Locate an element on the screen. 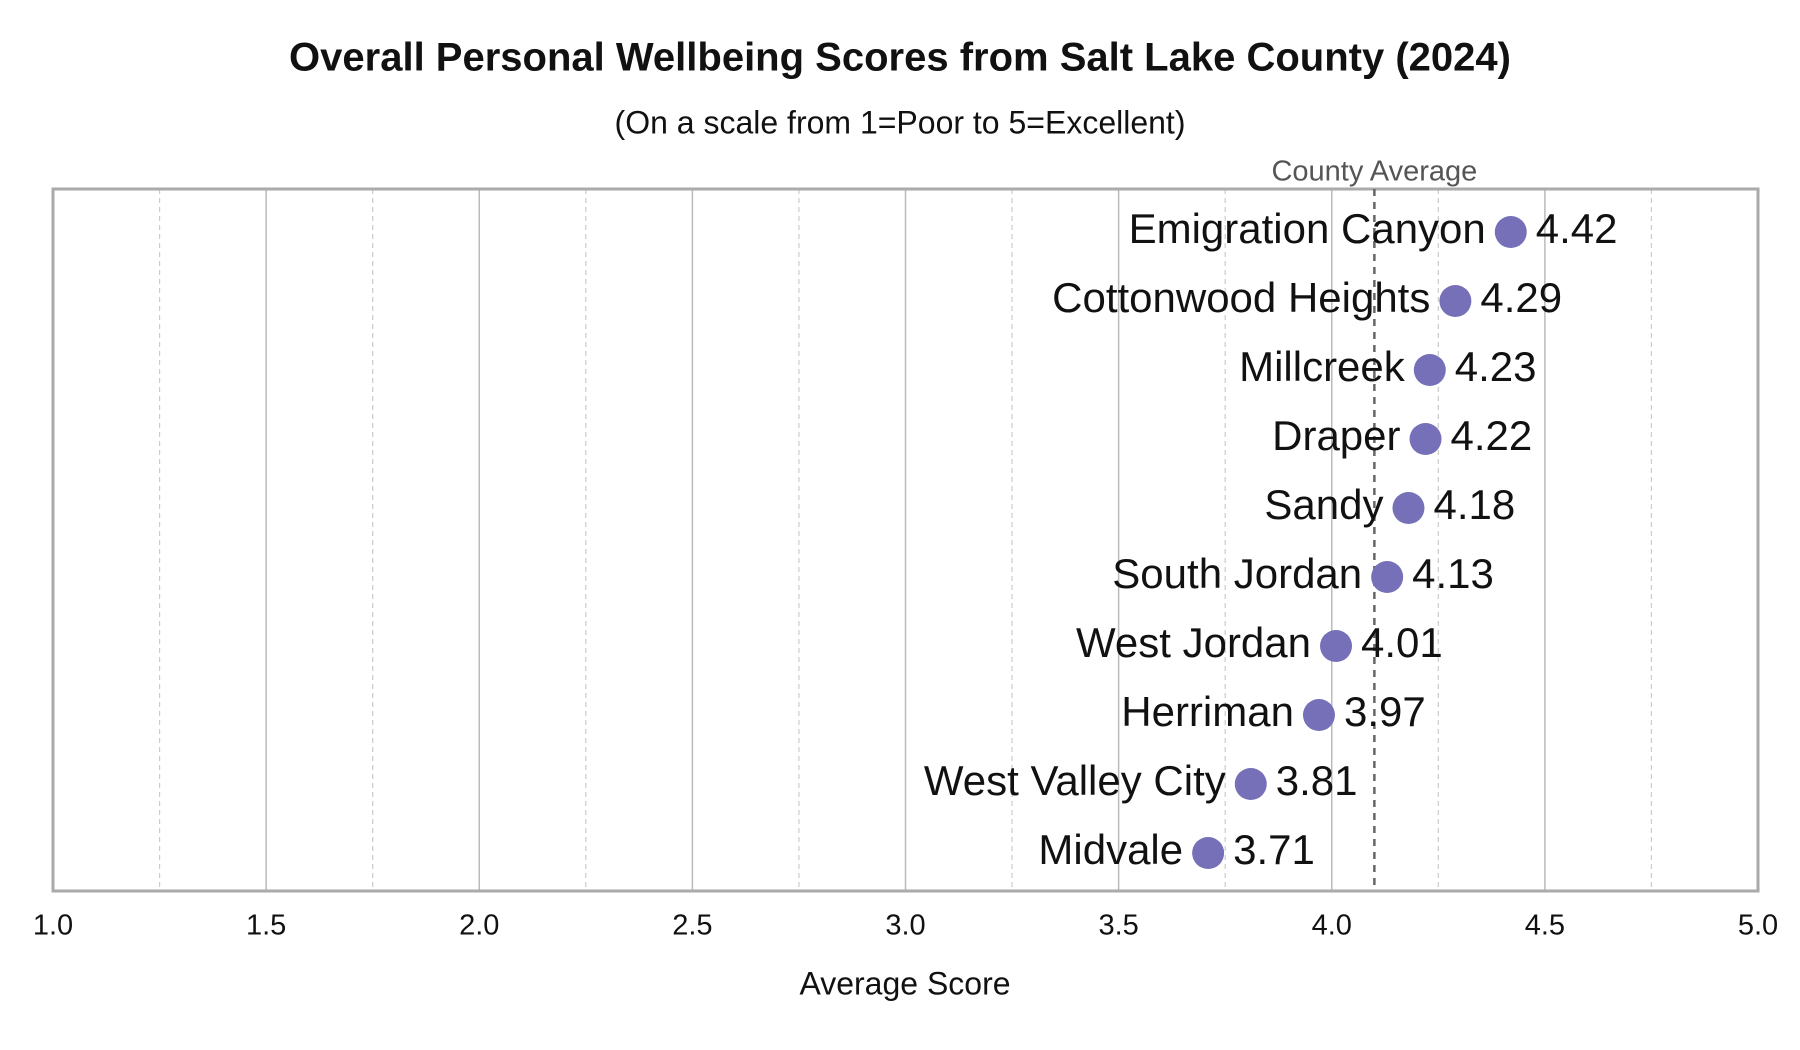  x-tick-label: 4.0 is located at coordinates (1332, 926).